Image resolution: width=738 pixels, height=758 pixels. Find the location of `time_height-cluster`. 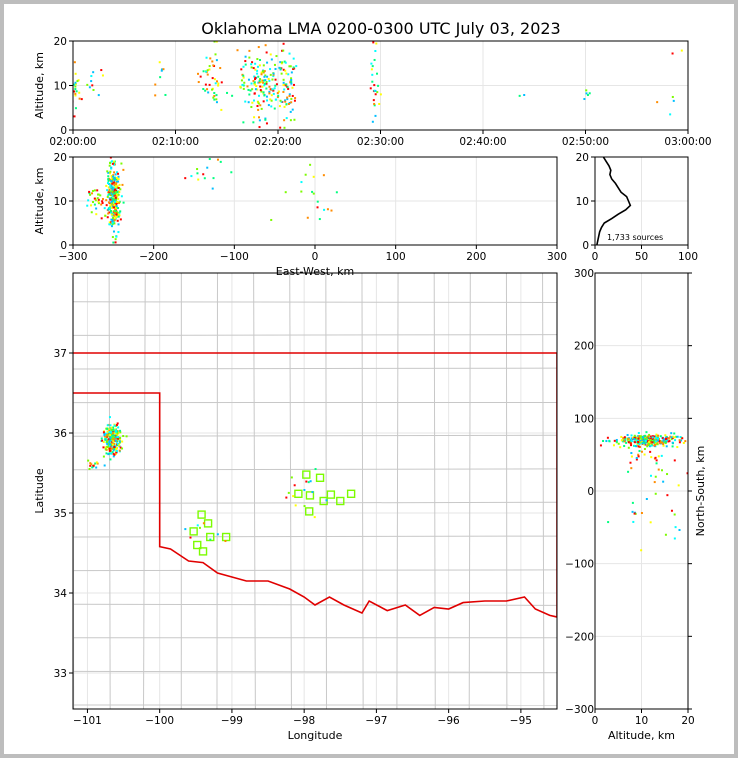

time_height-cluster is located at coordinates (669, 82).